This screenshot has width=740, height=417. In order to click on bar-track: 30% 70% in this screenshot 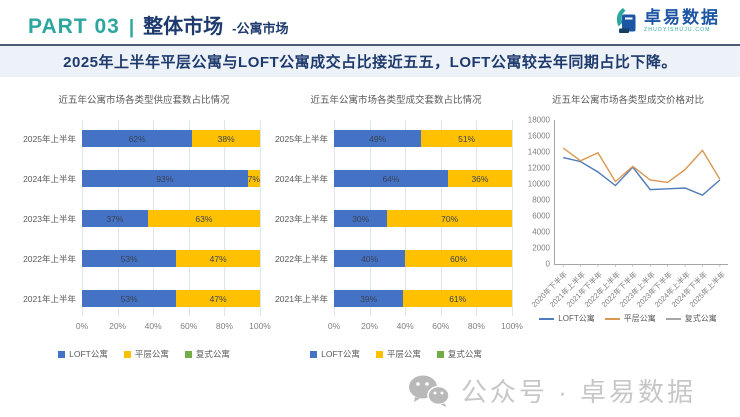, I will do `click(423, 218)`.